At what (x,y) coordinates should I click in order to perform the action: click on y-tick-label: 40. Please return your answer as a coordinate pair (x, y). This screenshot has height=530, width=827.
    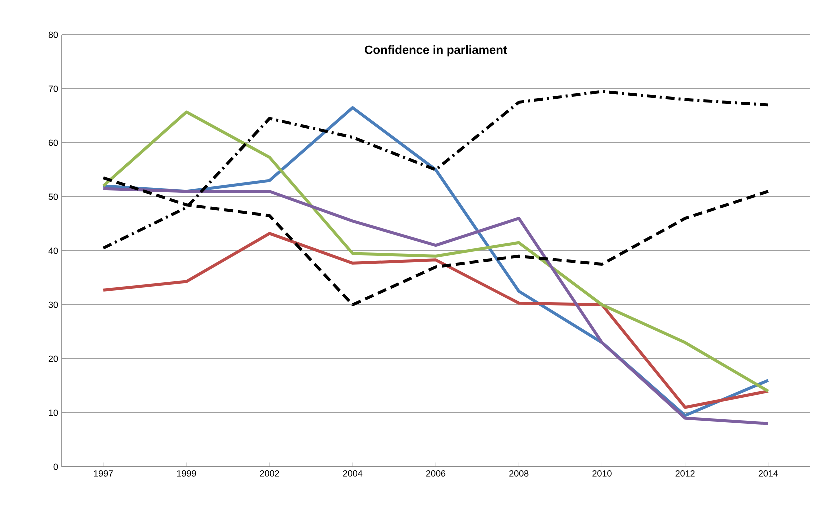
    Looking at the image, I should click on (53, 251).